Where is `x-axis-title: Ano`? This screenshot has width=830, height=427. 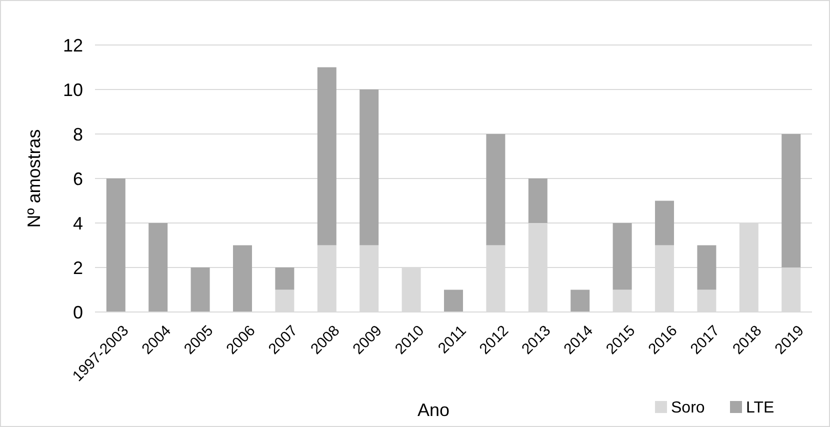
x-axis-title: Ano is located at coordinates (433, 410).